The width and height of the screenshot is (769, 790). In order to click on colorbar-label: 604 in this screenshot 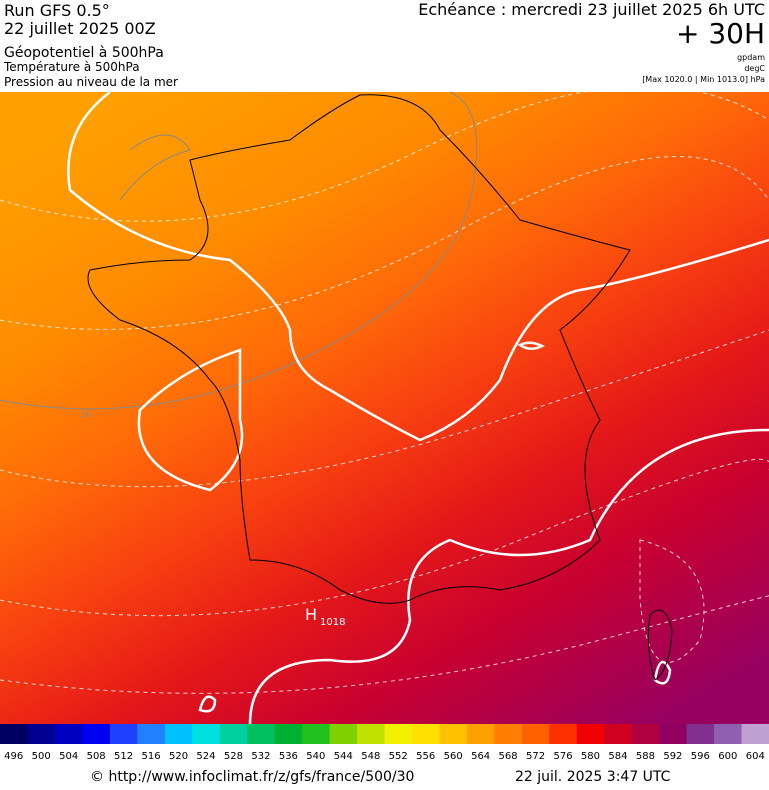, I will do `click(755, 756)`.